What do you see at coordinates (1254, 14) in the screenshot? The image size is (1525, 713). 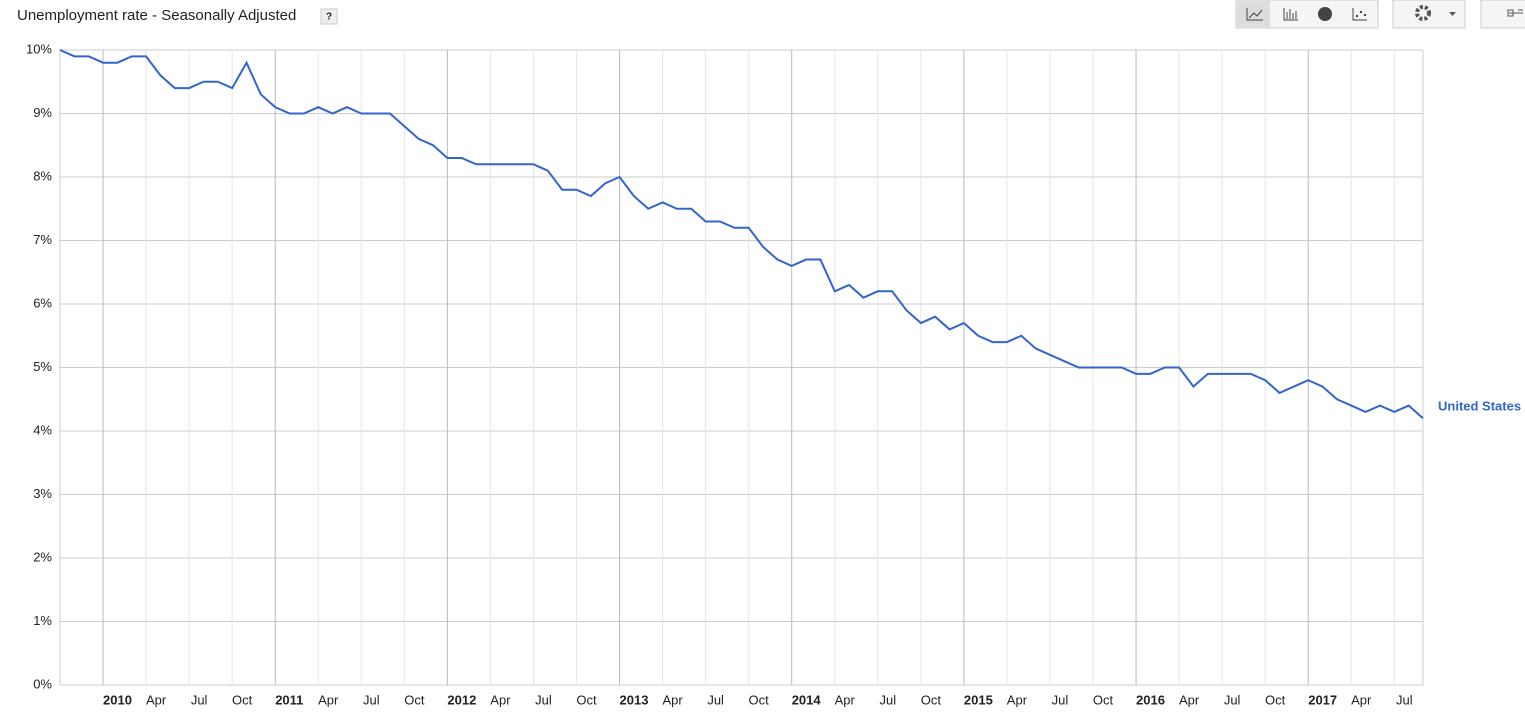 I see `line-icon` at bounding box center [1254, 14].